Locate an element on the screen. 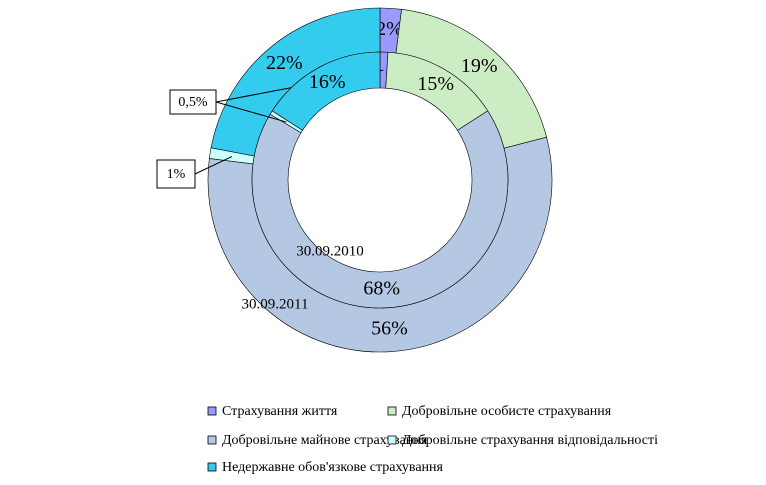 This screenshot has width=766, height=485. data-label: 1% is located at coordinates (176, 174).